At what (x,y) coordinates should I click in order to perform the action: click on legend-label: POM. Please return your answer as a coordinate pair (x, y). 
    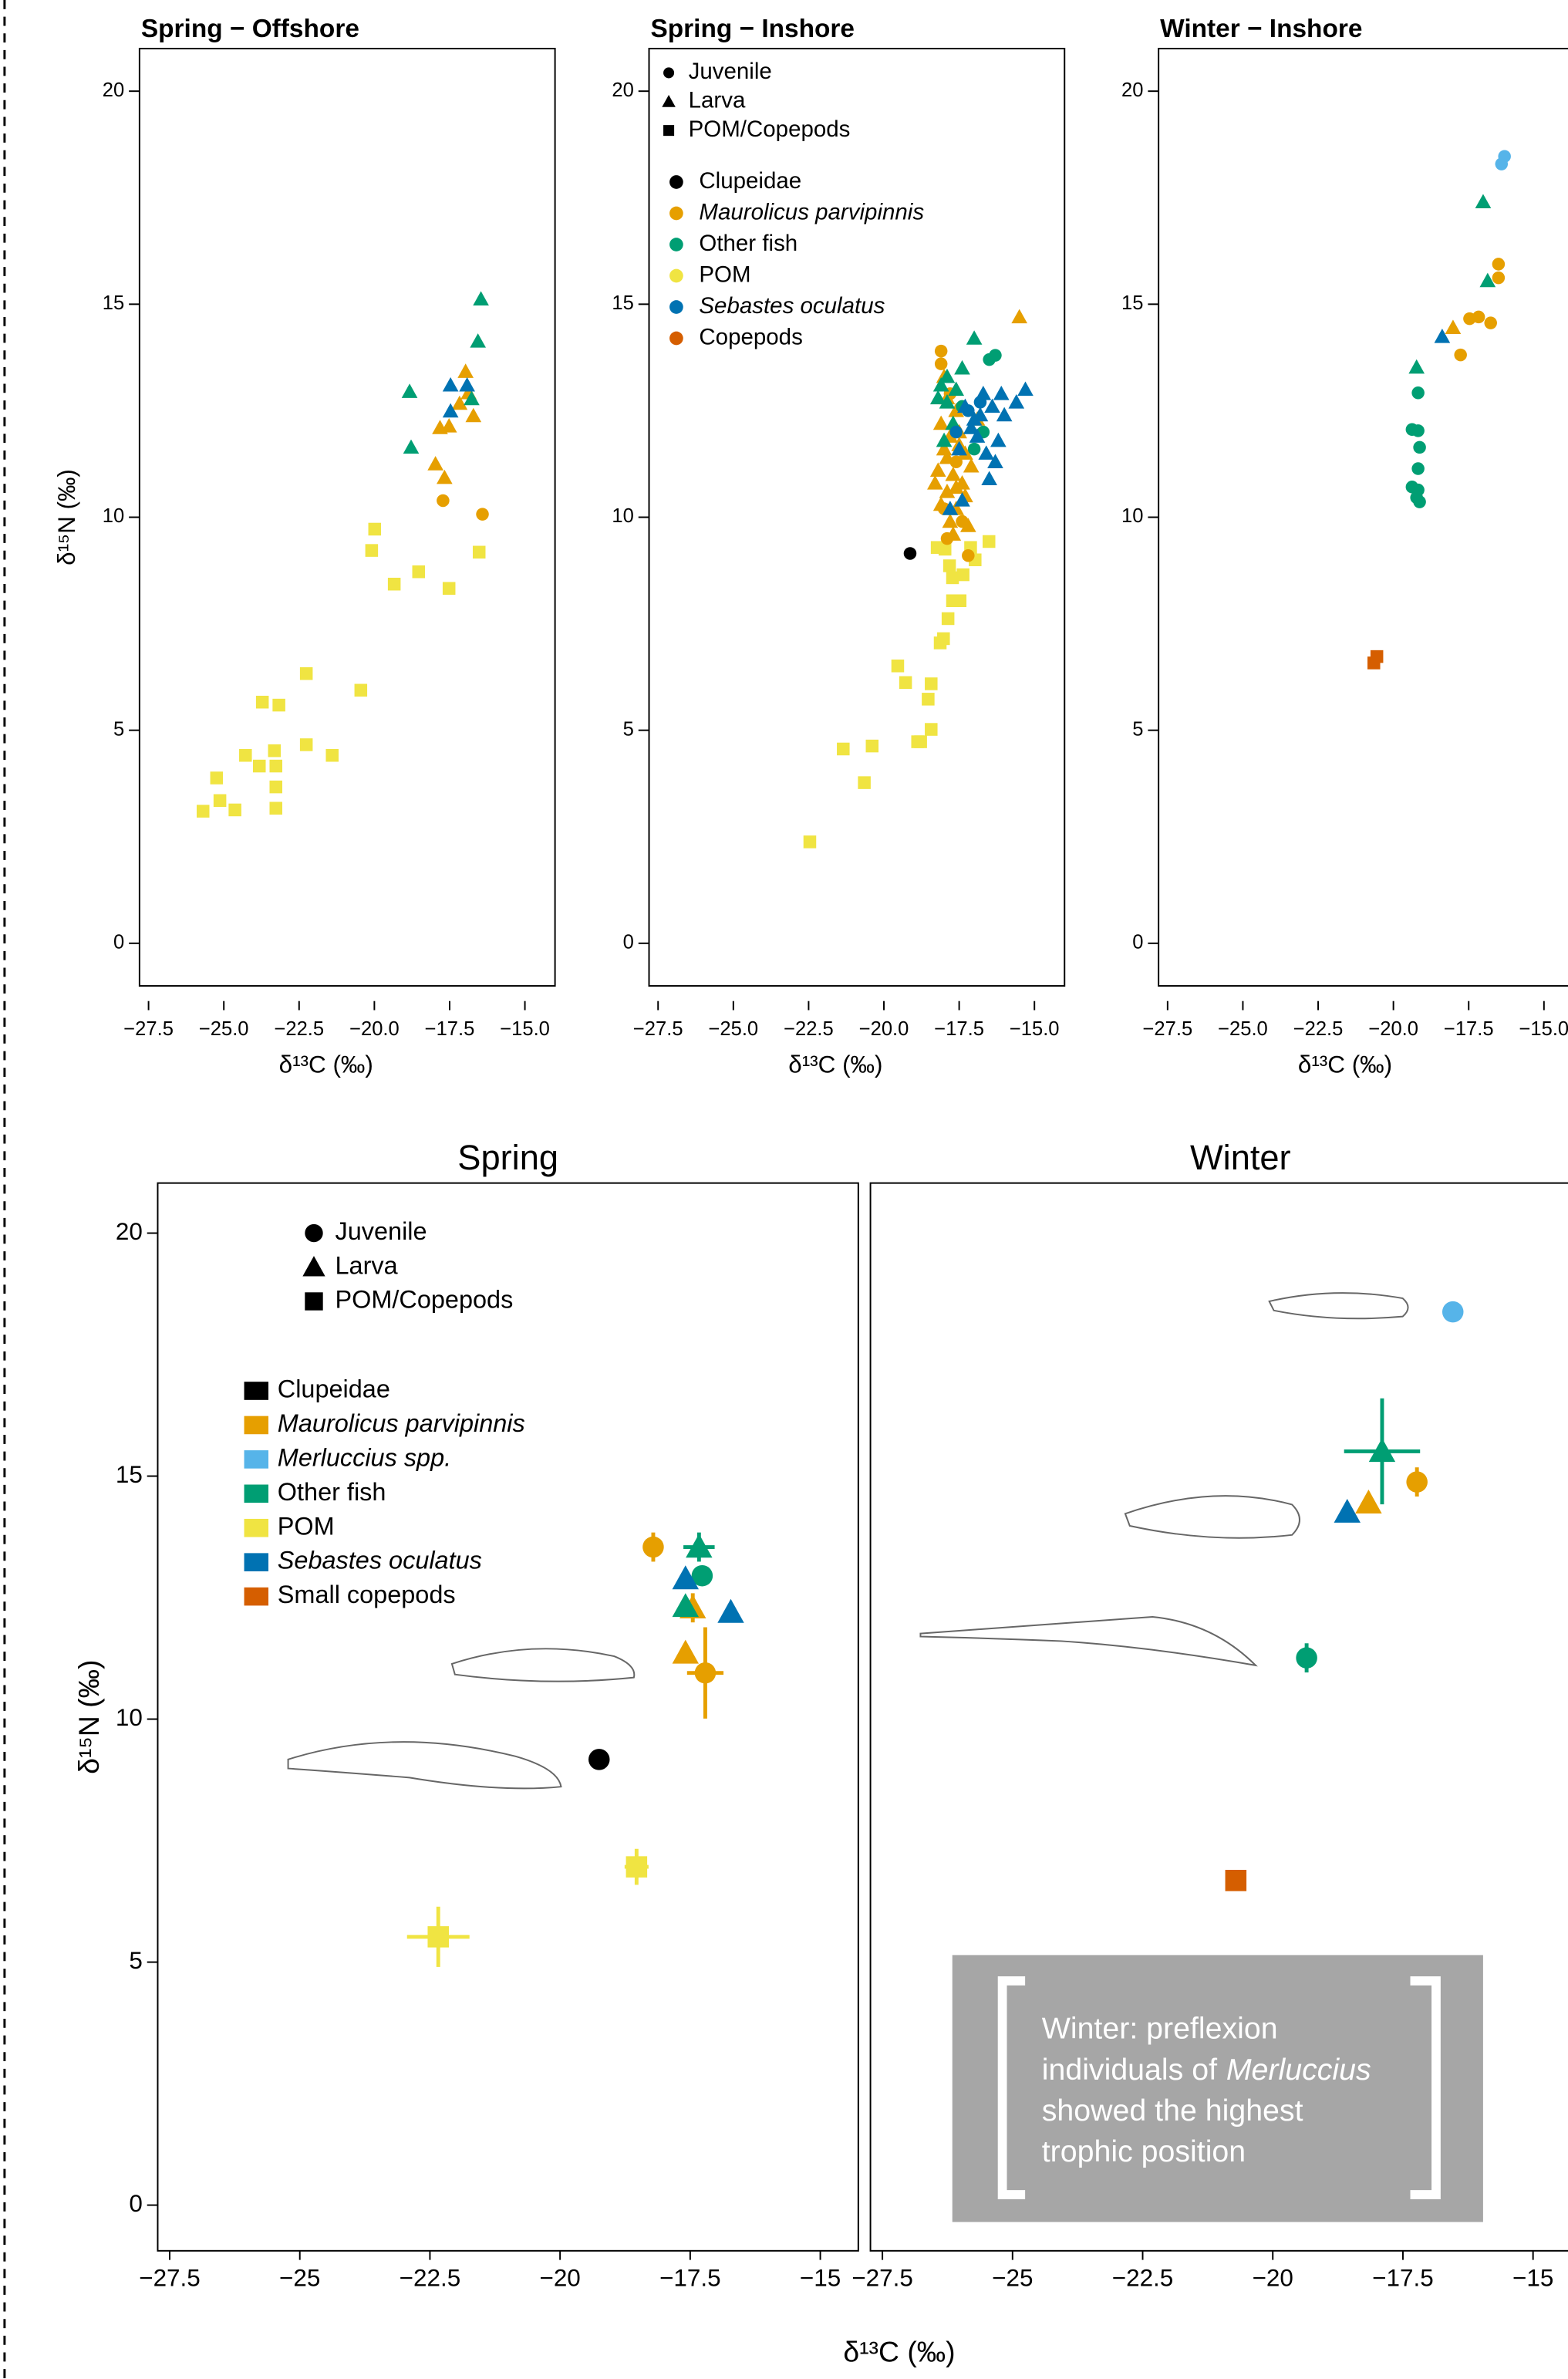
    Looking at the image, I should click on (725, 274).